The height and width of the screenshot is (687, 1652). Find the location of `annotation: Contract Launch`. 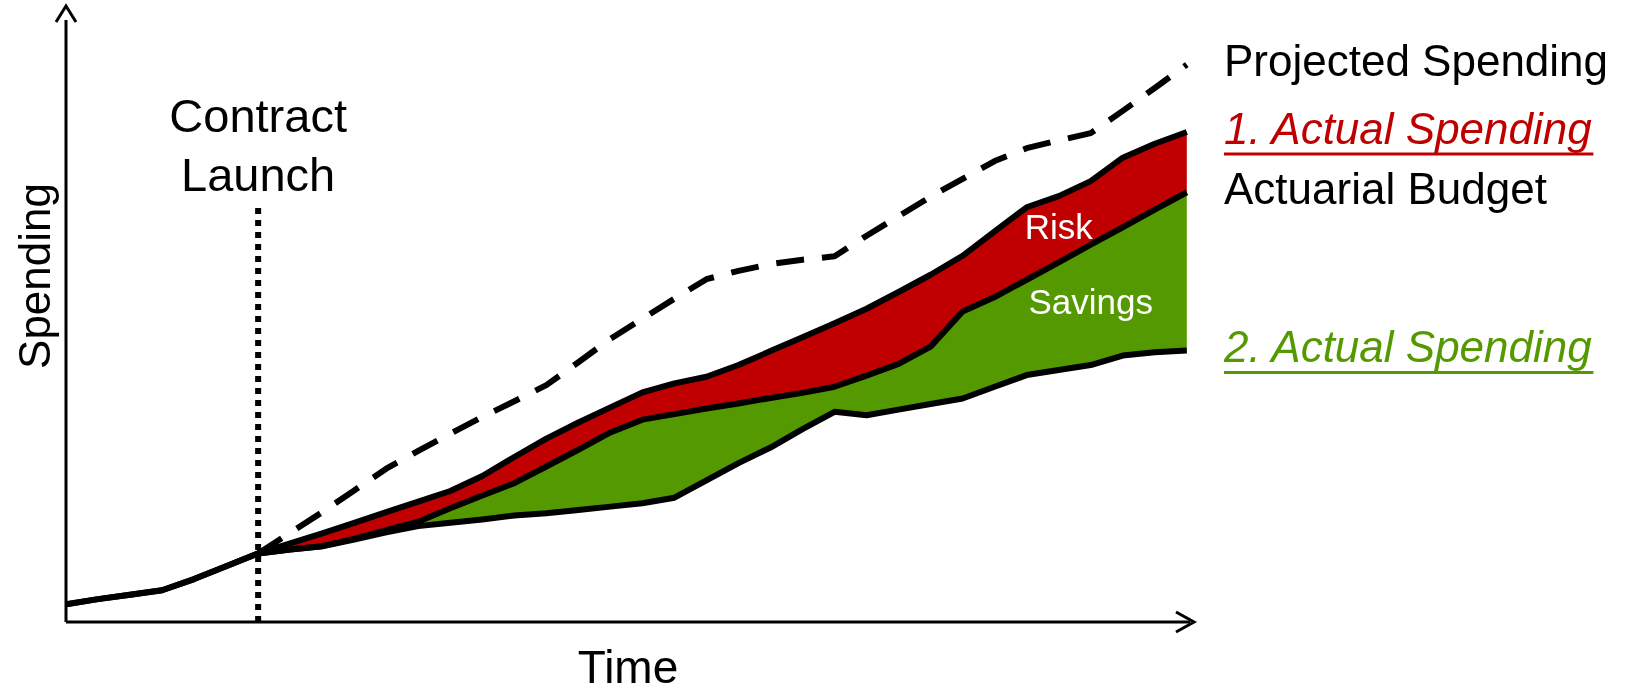

annotation: Contract Launch is located at coordinates (258, 144).